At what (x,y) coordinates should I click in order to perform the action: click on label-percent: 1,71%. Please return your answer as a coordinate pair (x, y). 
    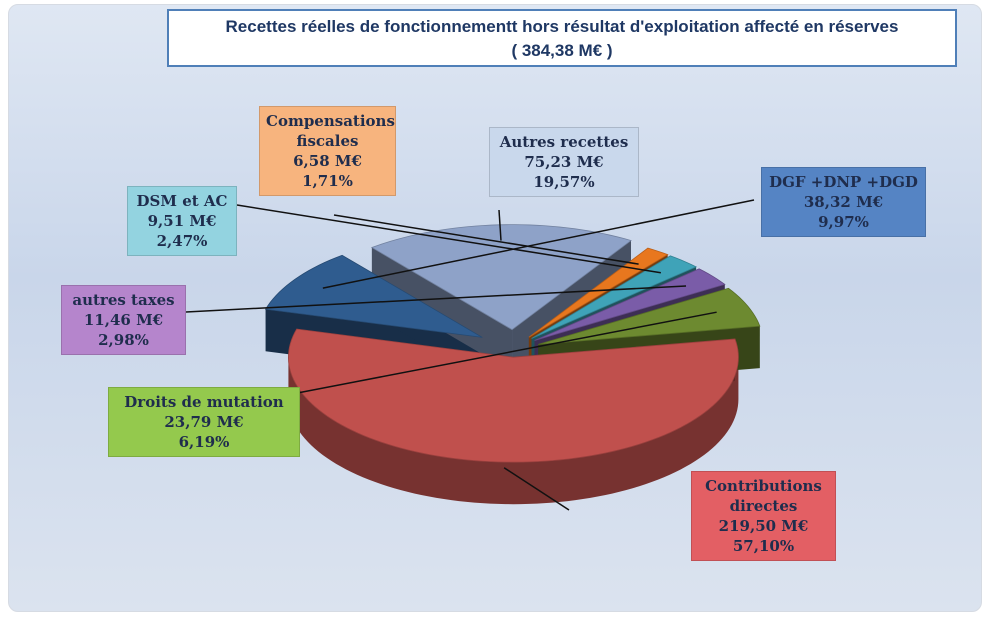
    Looking at the image, I should click on (327, 181).